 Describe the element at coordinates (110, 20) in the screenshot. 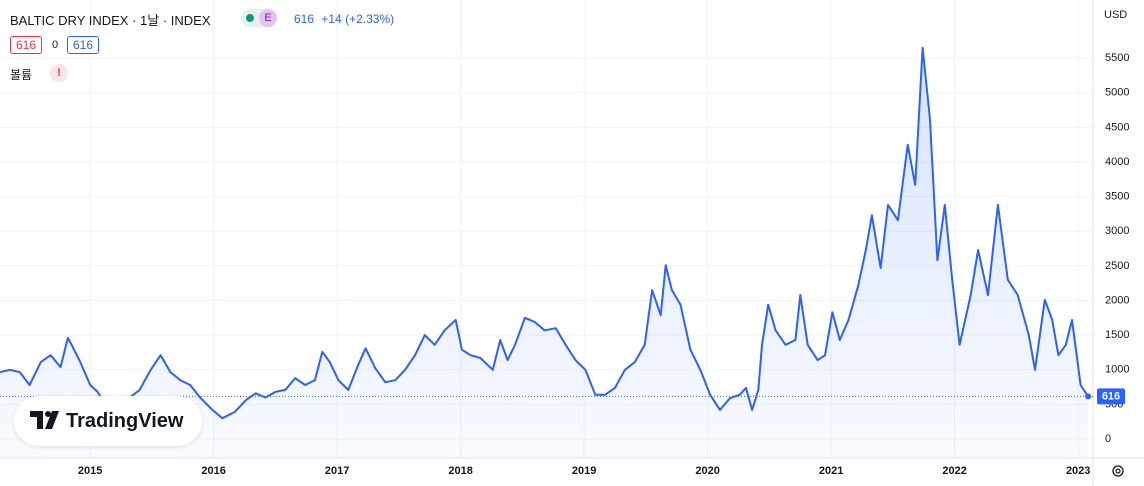

I see `symbol-title: BALTIC DRY INDEX · 1날 · INDEX` at that location.